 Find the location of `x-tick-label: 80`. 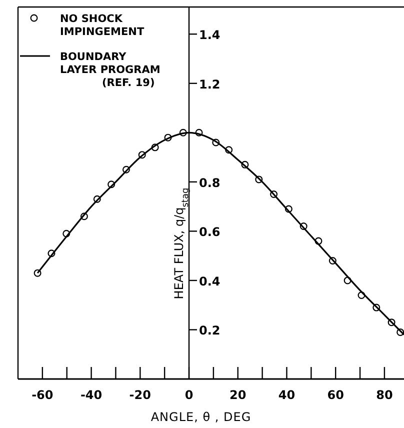

x-tick-label: 80 is located at coordinates (384, 395).